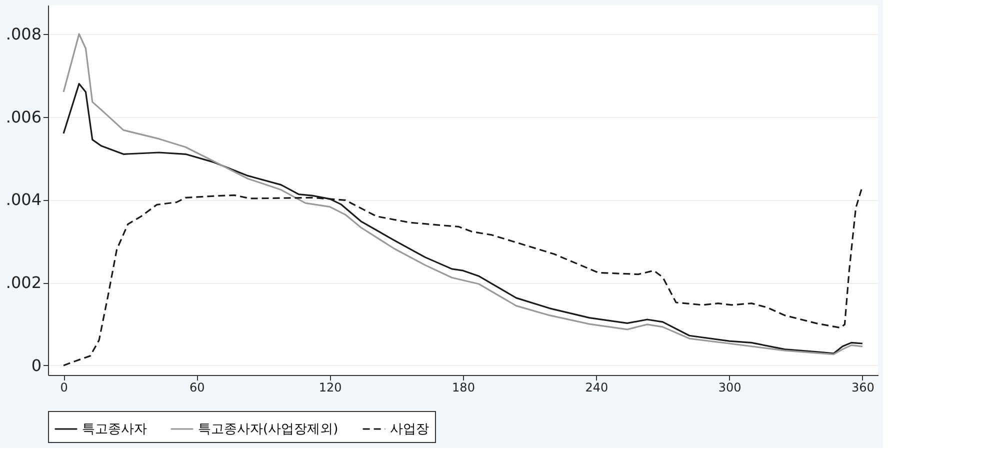 The width and height of the screenshot is (984, 472). Describe the element at coordinates (730, 387) in the screenshot. I see `x-tick-label: 300` at that location.